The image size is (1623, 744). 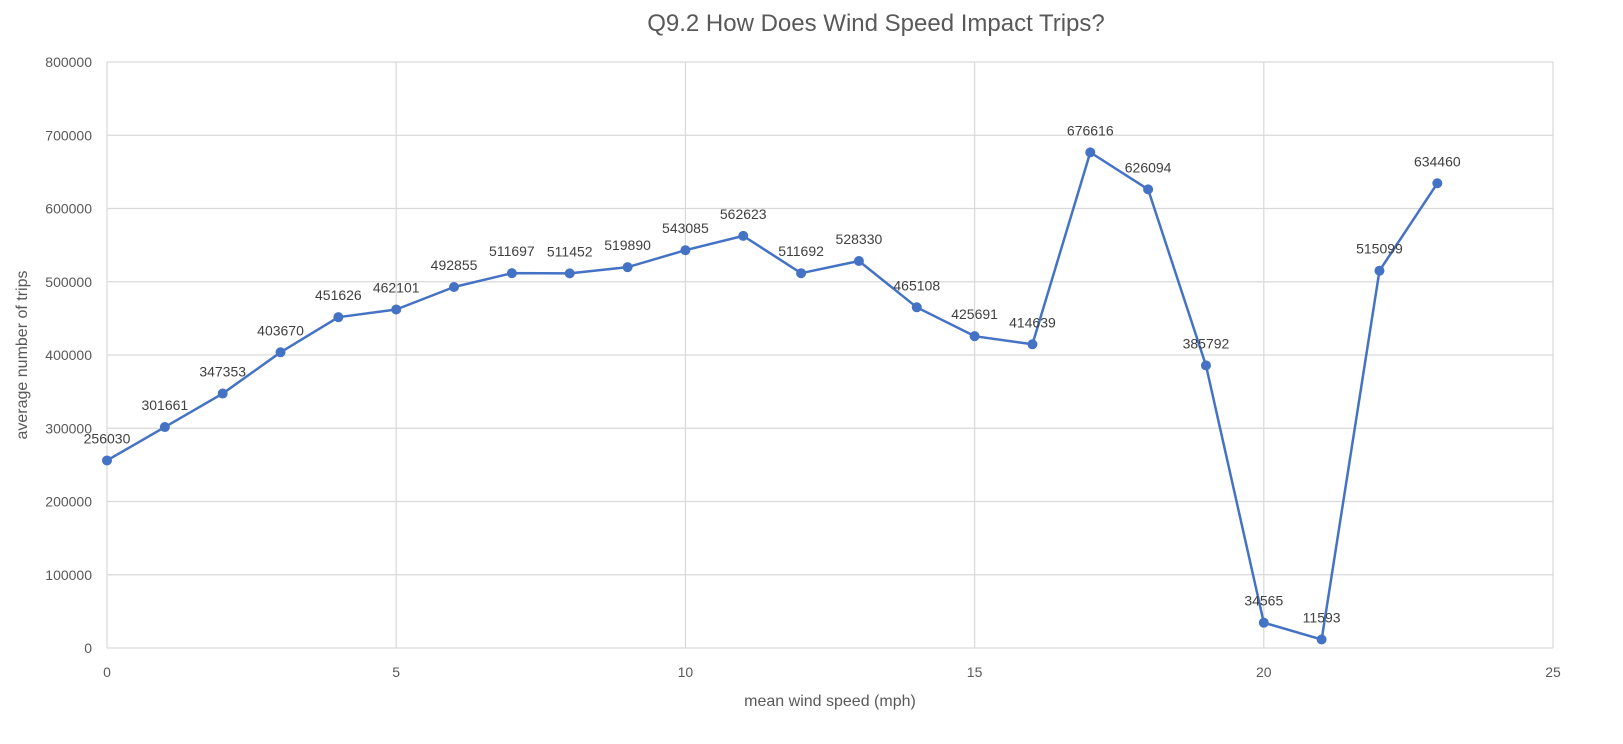 I want to click on data-label: 562623, so click(x=743, y=214).